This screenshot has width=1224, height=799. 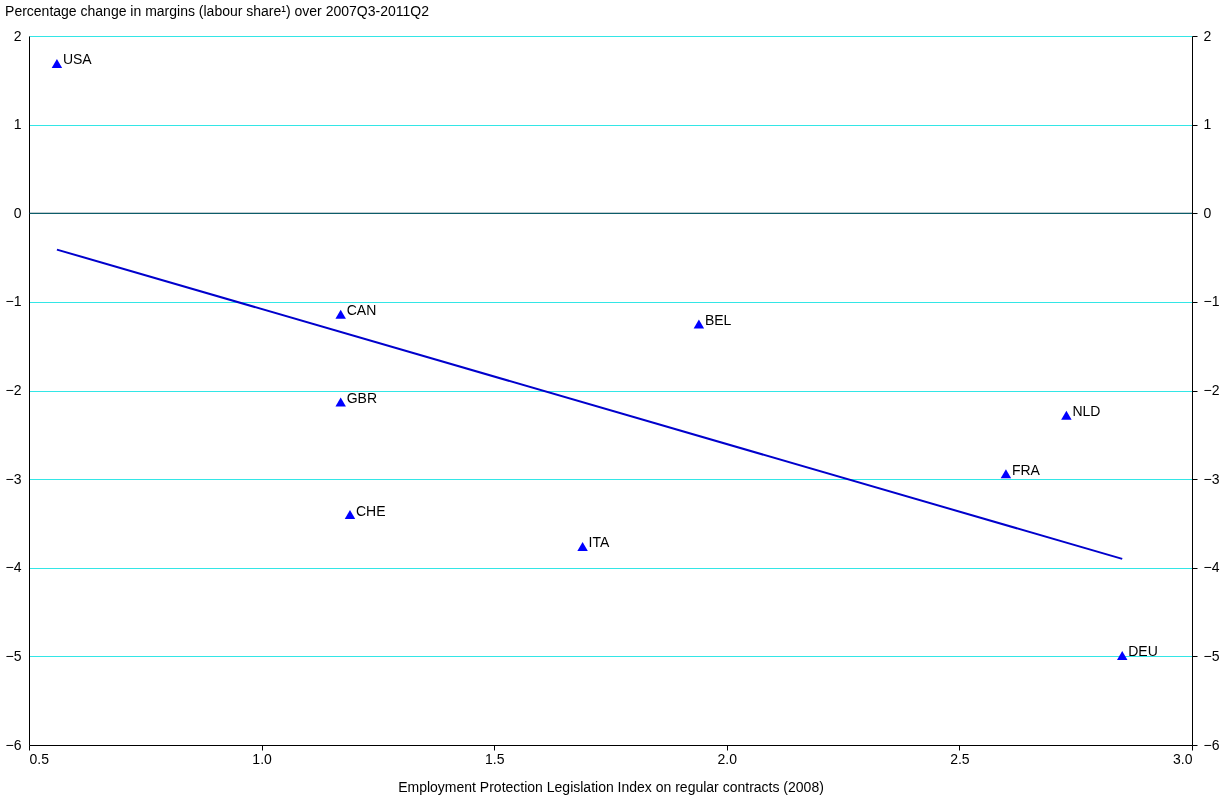 I want to click on y-tick-label: 2, so click(x=17, y=35).